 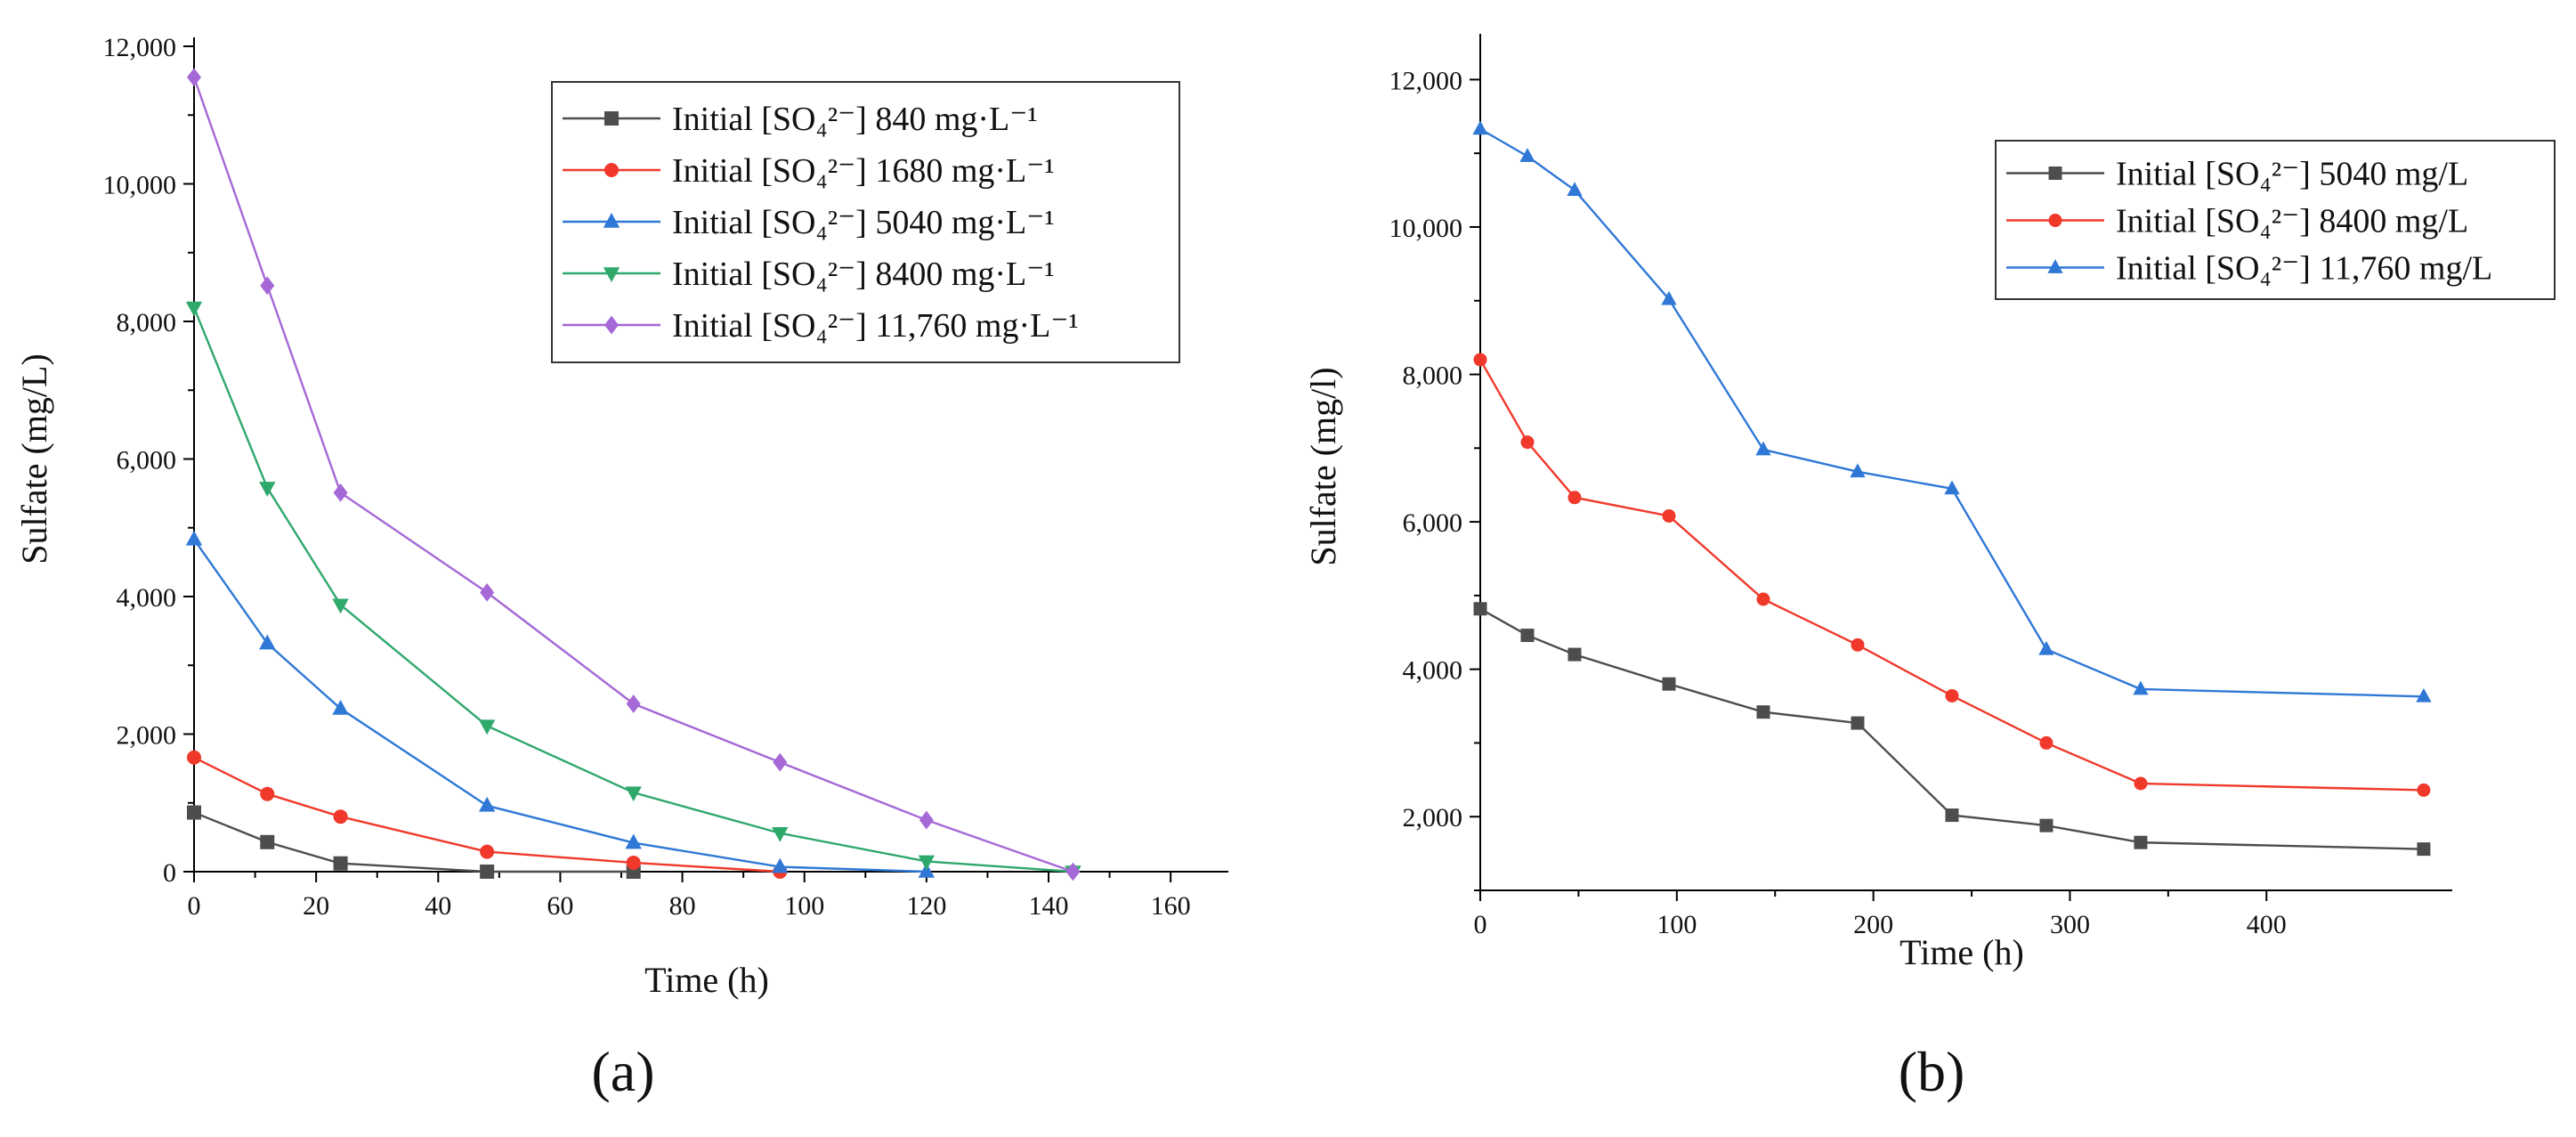 What do you see at coordinates (1323, 466) in the screenshot?
I see `y-axis-label: Sulfate (mg/l)` at bounding box center [1323, 466].